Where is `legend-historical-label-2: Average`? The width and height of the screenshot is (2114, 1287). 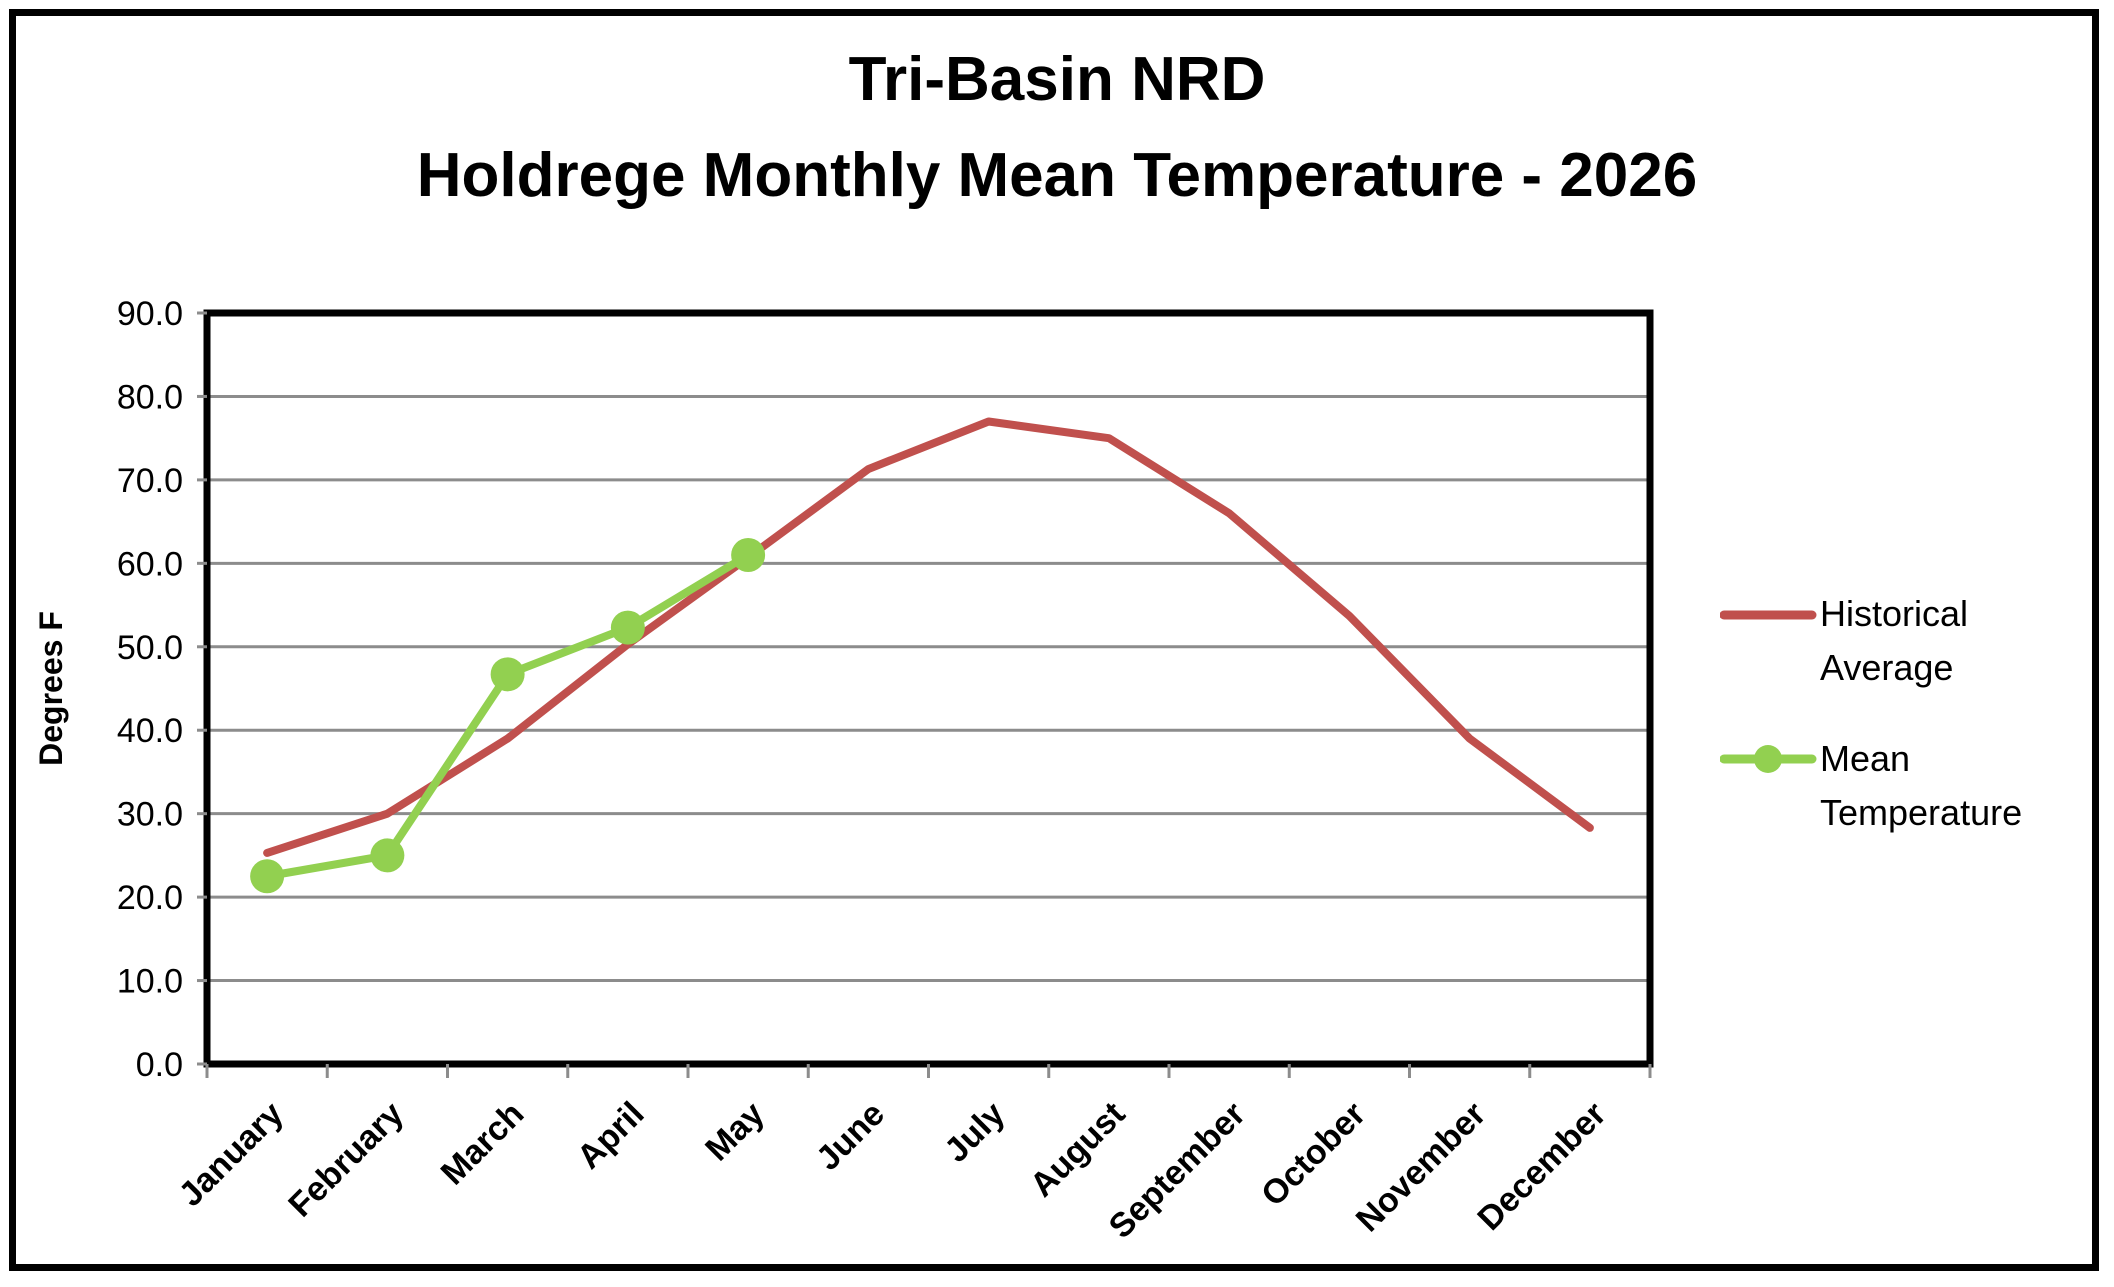
legend-historical-label-2: Average is located at coordinates (1887, 667).